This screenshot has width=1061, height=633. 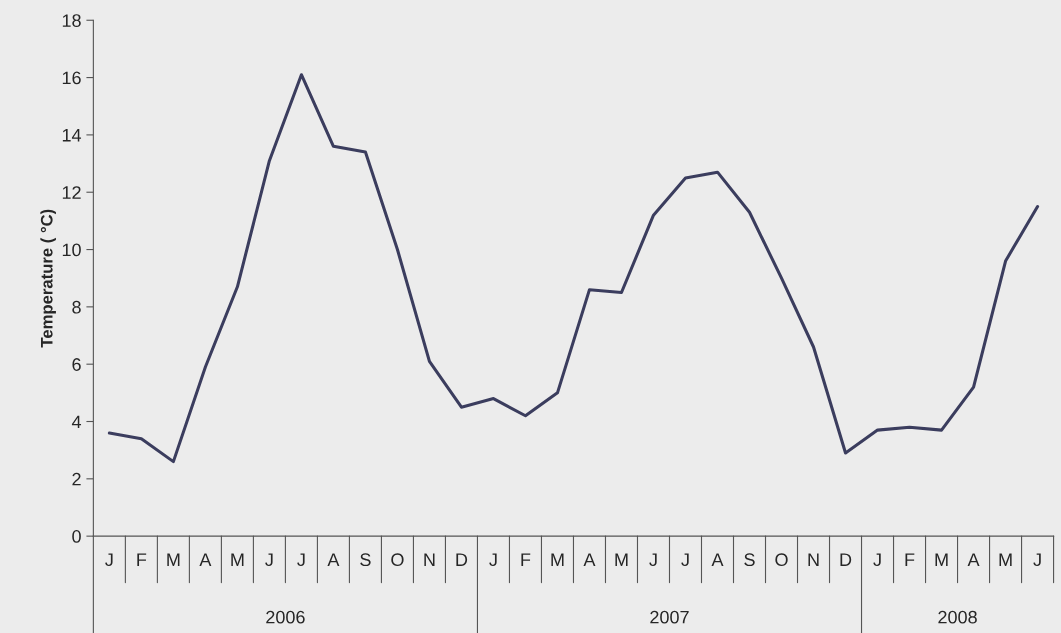 I want to click on y-axis-title: Temperature ( °C), so click(x=48, y=278).